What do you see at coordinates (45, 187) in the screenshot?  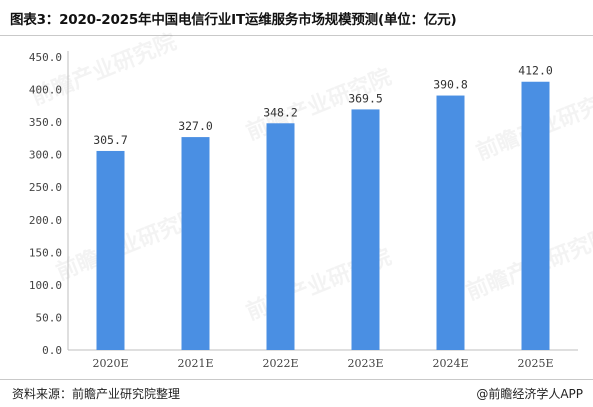 I see `y-tick-label-5: 250.0` at bounding box center [45, 187].